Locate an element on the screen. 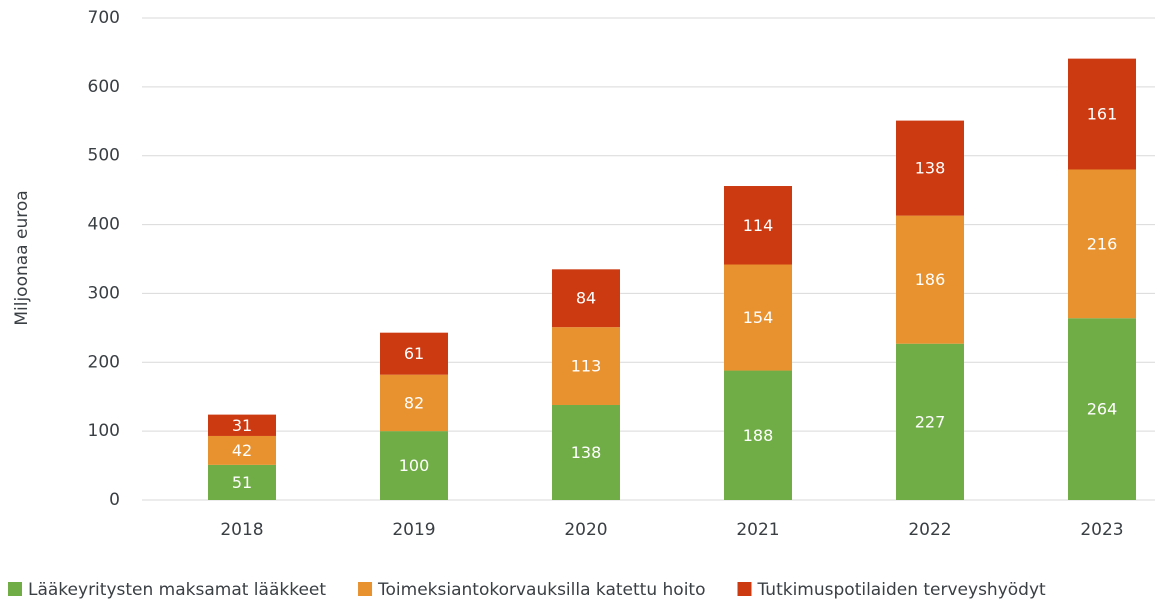  y-tick-label: 500 is located at coordinates (104, 156).